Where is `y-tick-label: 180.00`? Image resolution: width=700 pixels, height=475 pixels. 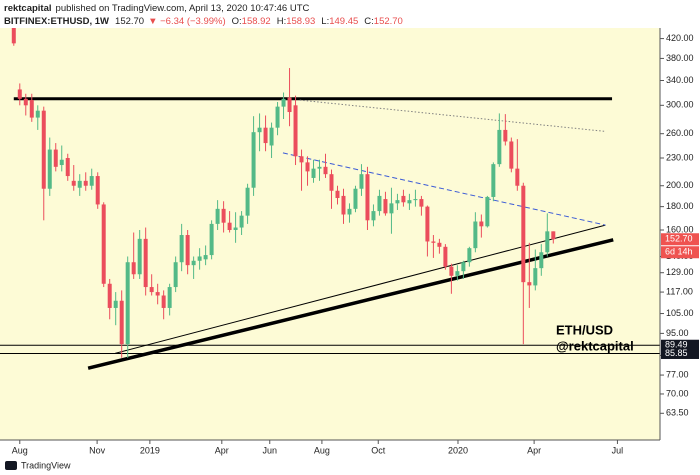 y-tick-label: 180.00 is located at coordinates (680, 206).